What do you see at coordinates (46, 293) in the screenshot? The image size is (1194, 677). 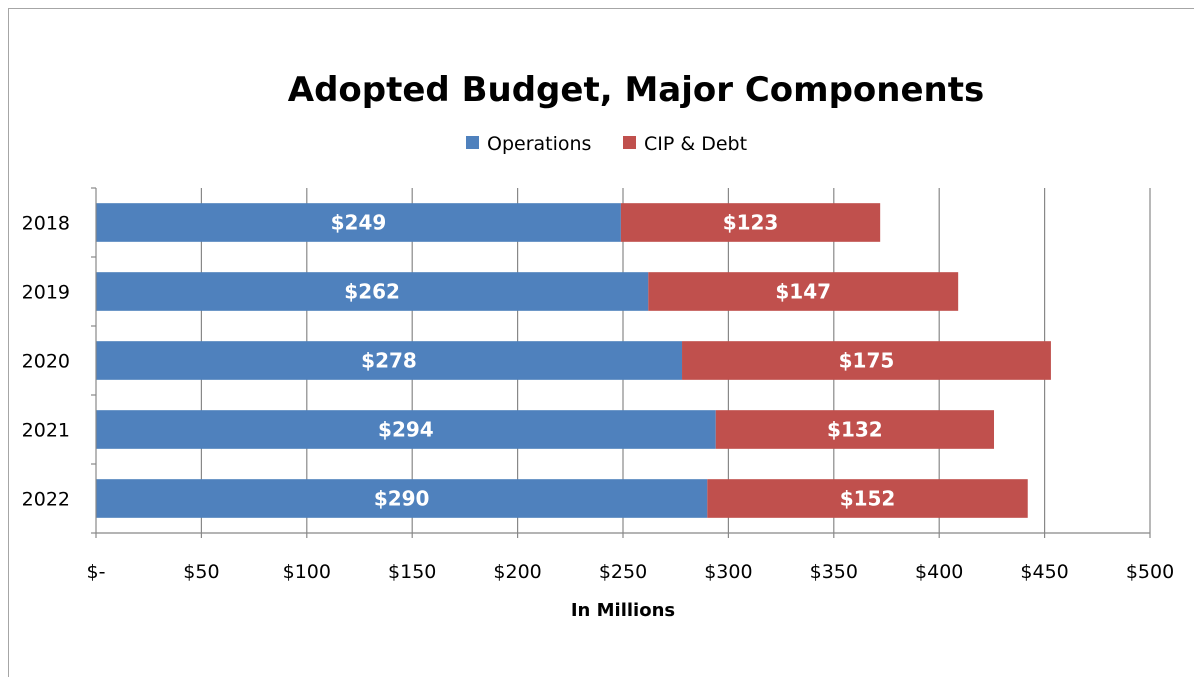 I see `y-tick-label-2019: 2019` at bounding box center [46, 293].